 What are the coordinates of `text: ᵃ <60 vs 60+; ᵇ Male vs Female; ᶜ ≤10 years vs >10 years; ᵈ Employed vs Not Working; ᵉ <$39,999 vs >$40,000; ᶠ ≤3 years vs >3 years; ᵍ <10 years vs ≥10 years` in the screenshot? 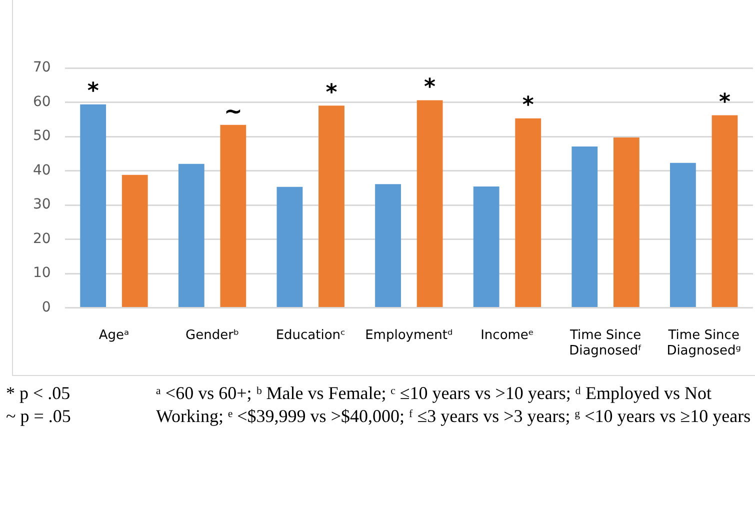 It's located at (453, 405).